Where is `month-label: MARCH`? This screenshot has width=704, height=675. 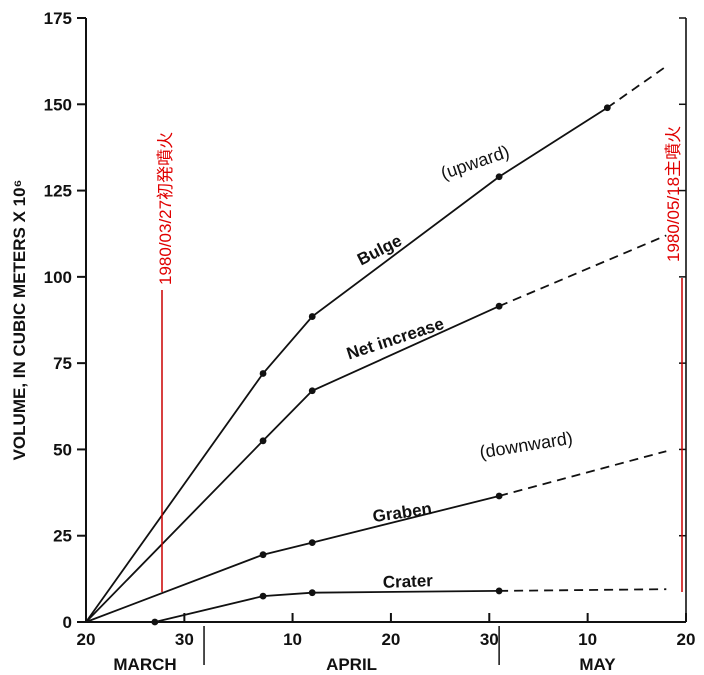 month-label: MARCH is located at coordinates (144, 664).